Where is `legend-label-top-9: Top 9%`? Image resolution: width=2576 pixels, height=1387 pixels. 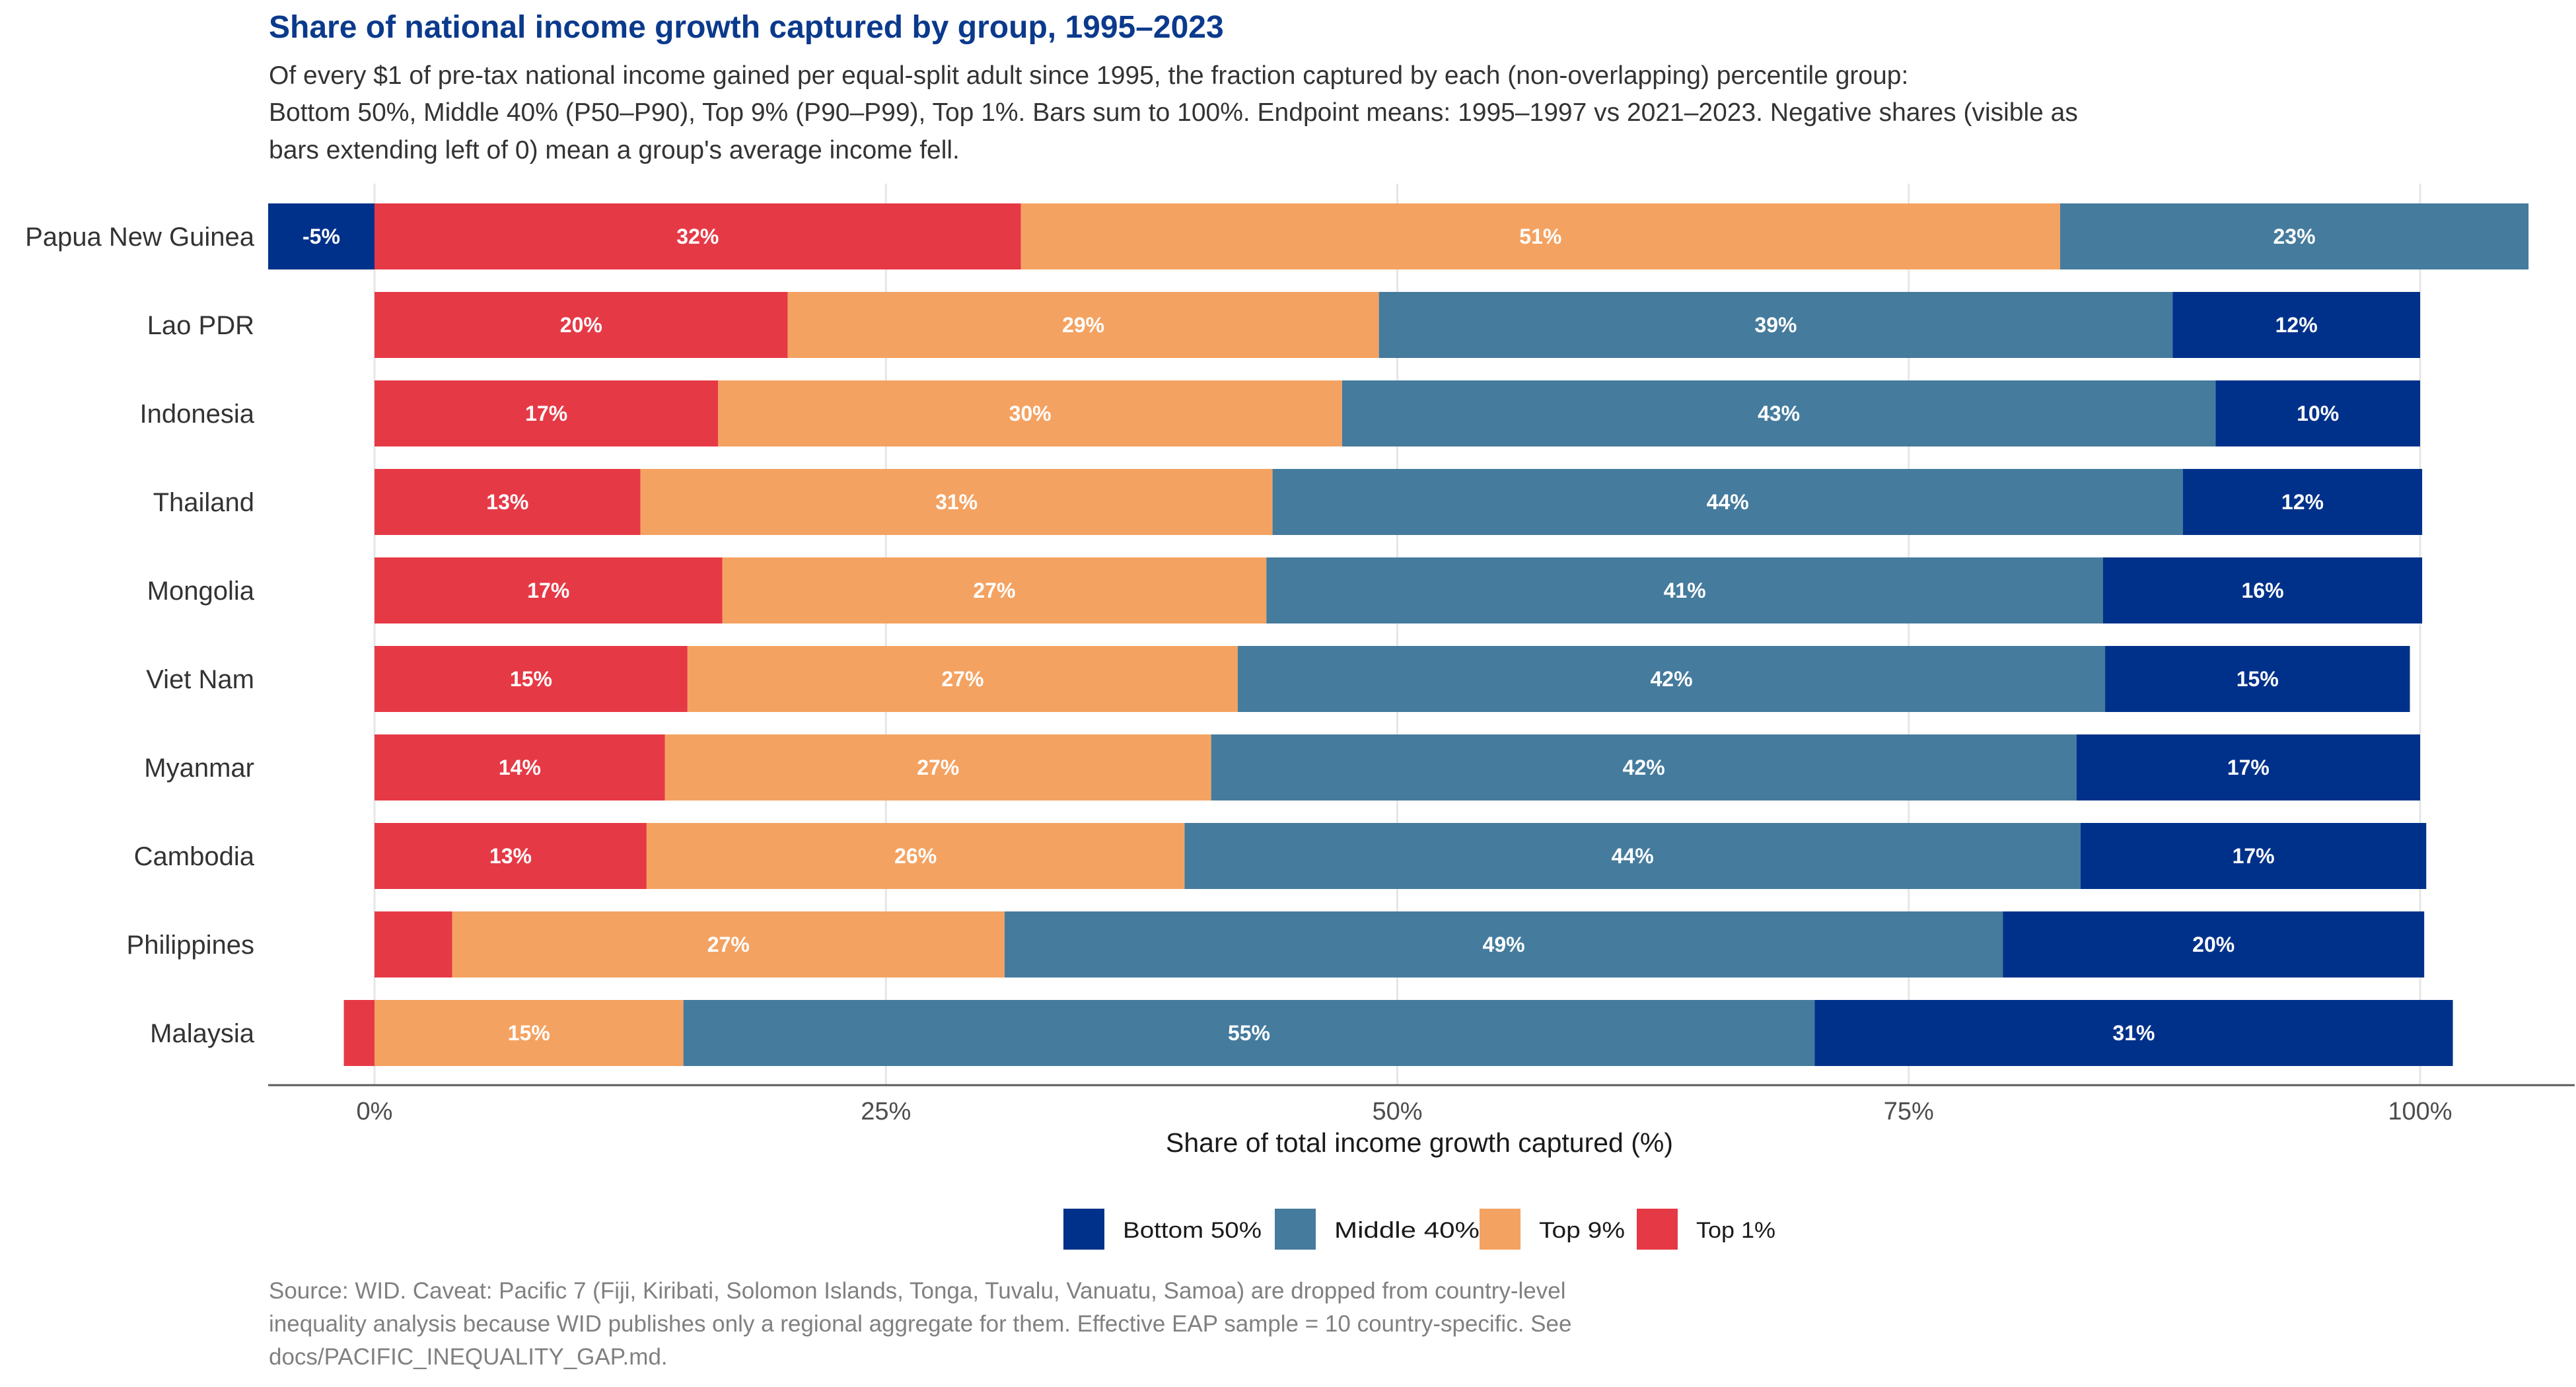
legend-label-top-9: Top 9% is located at coordinates (1582, 1230).